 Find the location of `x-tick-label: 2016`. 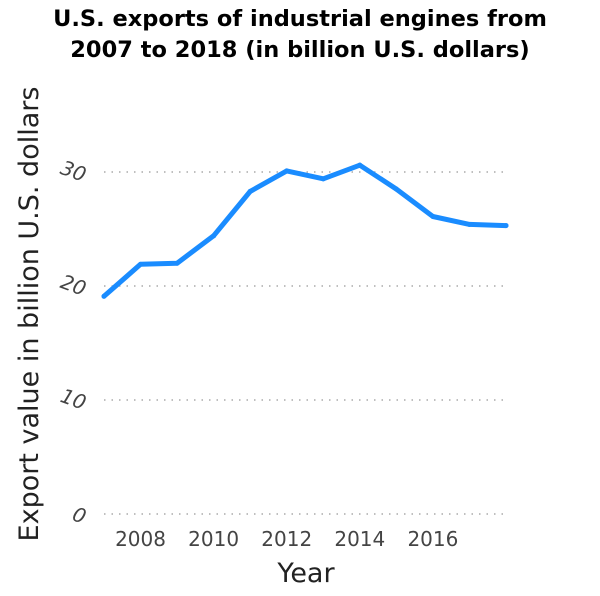

x-tick-label: 2016 is located at coordinates (432, 539).